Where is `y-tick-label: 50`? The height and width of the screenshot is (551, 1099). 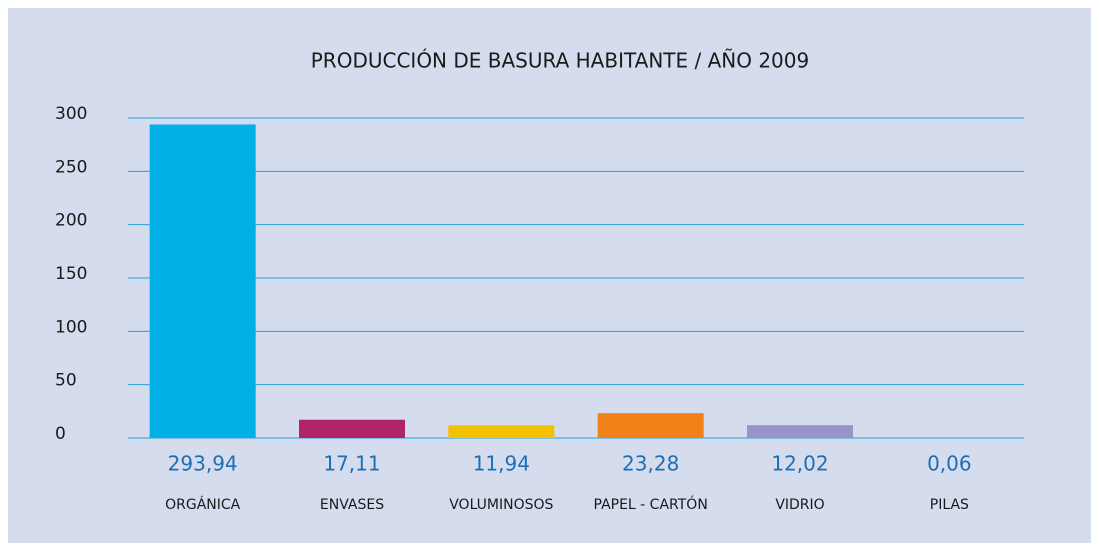 y-tick-label: 50 is located at coordinates (66, 381).